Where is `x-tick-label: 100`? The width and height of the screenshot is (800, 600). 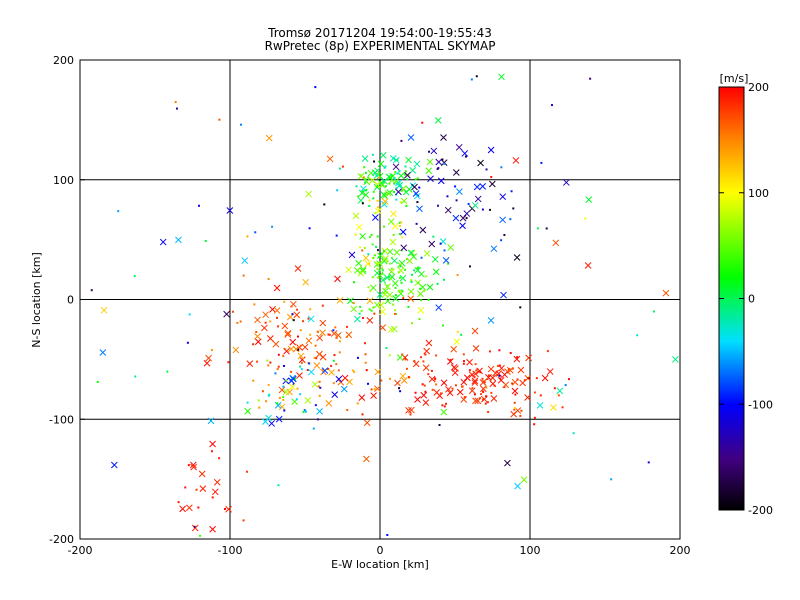 x-tick-label: 100 is located at coordinates (530, 550).